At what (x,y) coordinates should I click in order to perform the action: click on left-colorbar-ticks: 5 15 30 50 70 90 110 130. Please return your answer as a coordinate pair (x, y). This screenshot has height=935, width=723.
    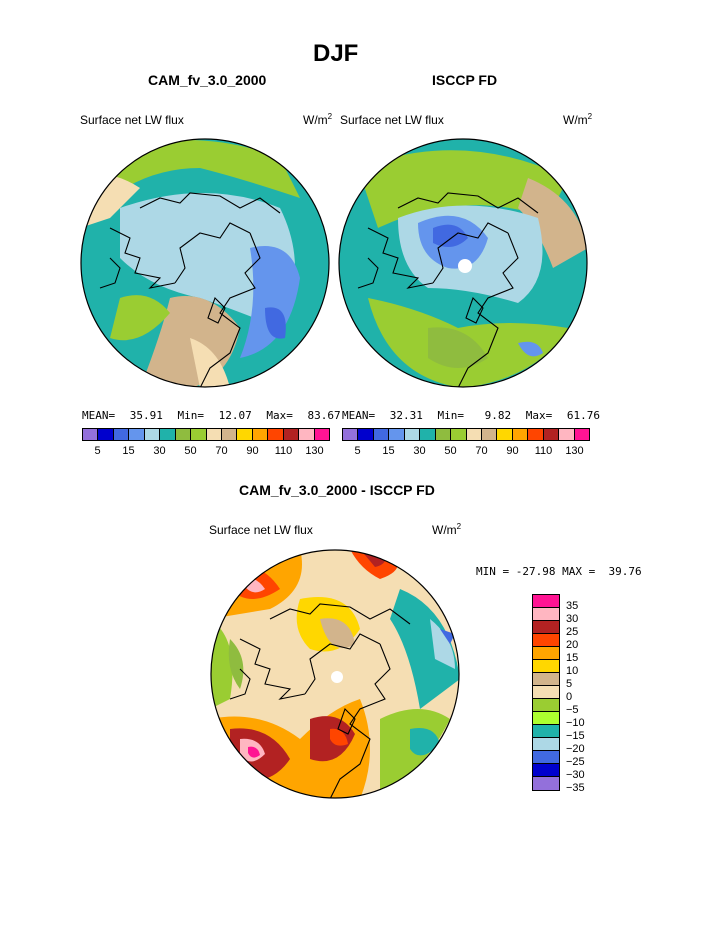
    Looking at the image, I should click on (206, 452).